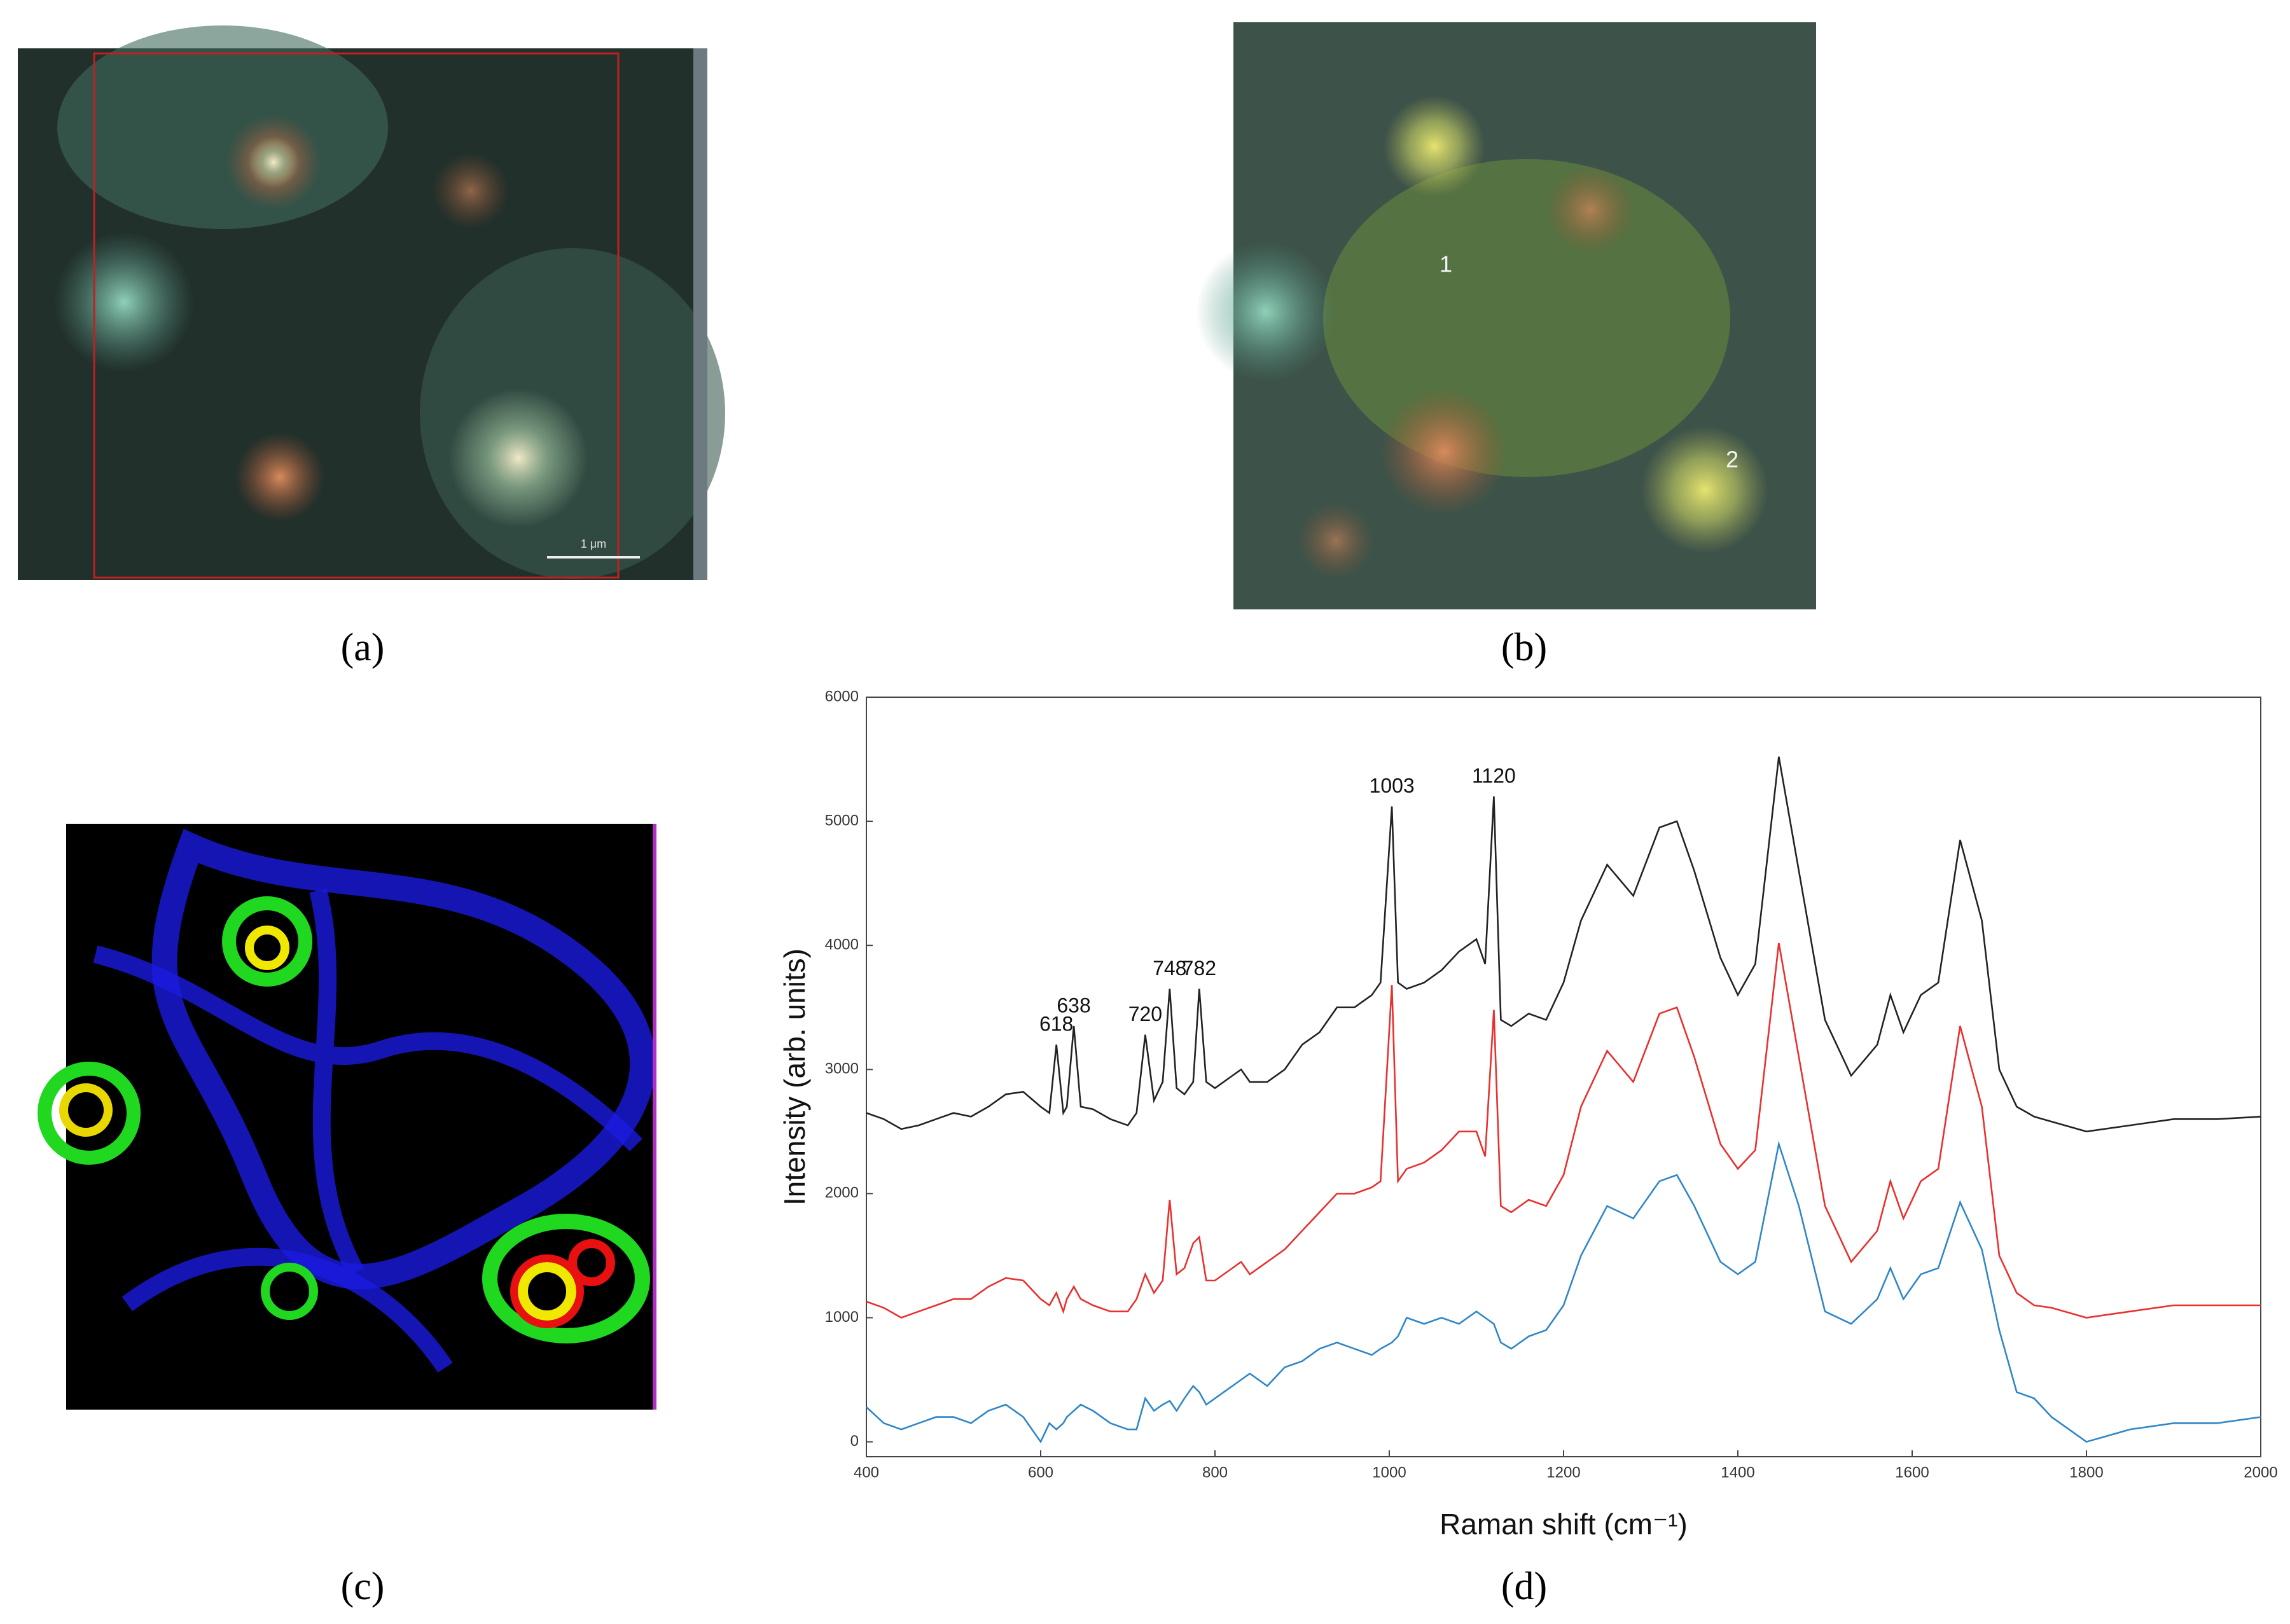  Describe the element at coordinates (1145, 1014) in the screenshot. I see `peak-label: 720` at that location.